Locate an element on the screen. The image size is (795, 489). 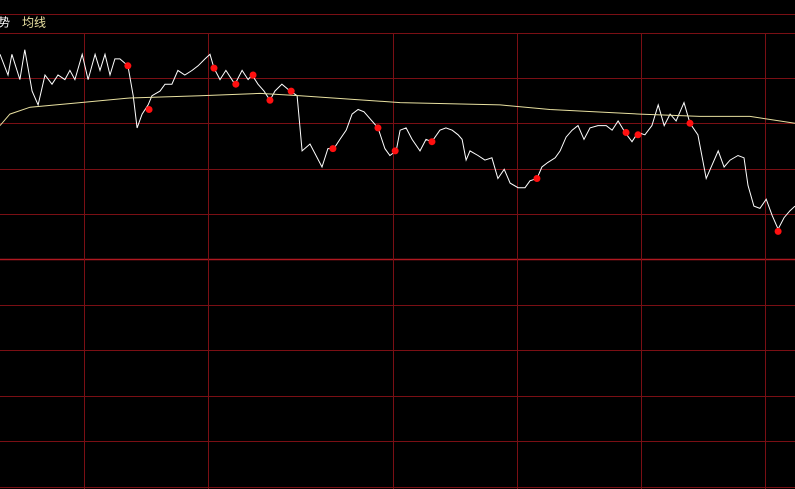
legend-entry: 势 is located at coordinates (5, 23).